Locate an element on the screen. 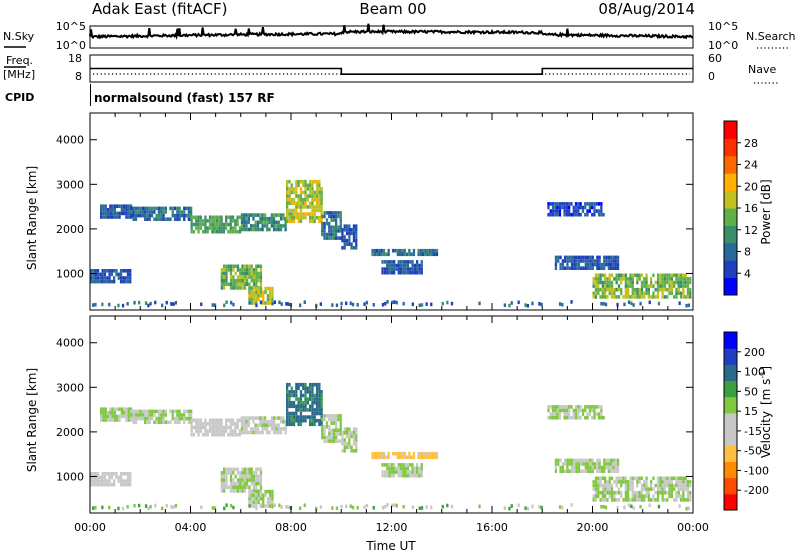 This screenshot has height=554, width=800. freq-label-line1: Freq. is located at coordinates (19, 60).